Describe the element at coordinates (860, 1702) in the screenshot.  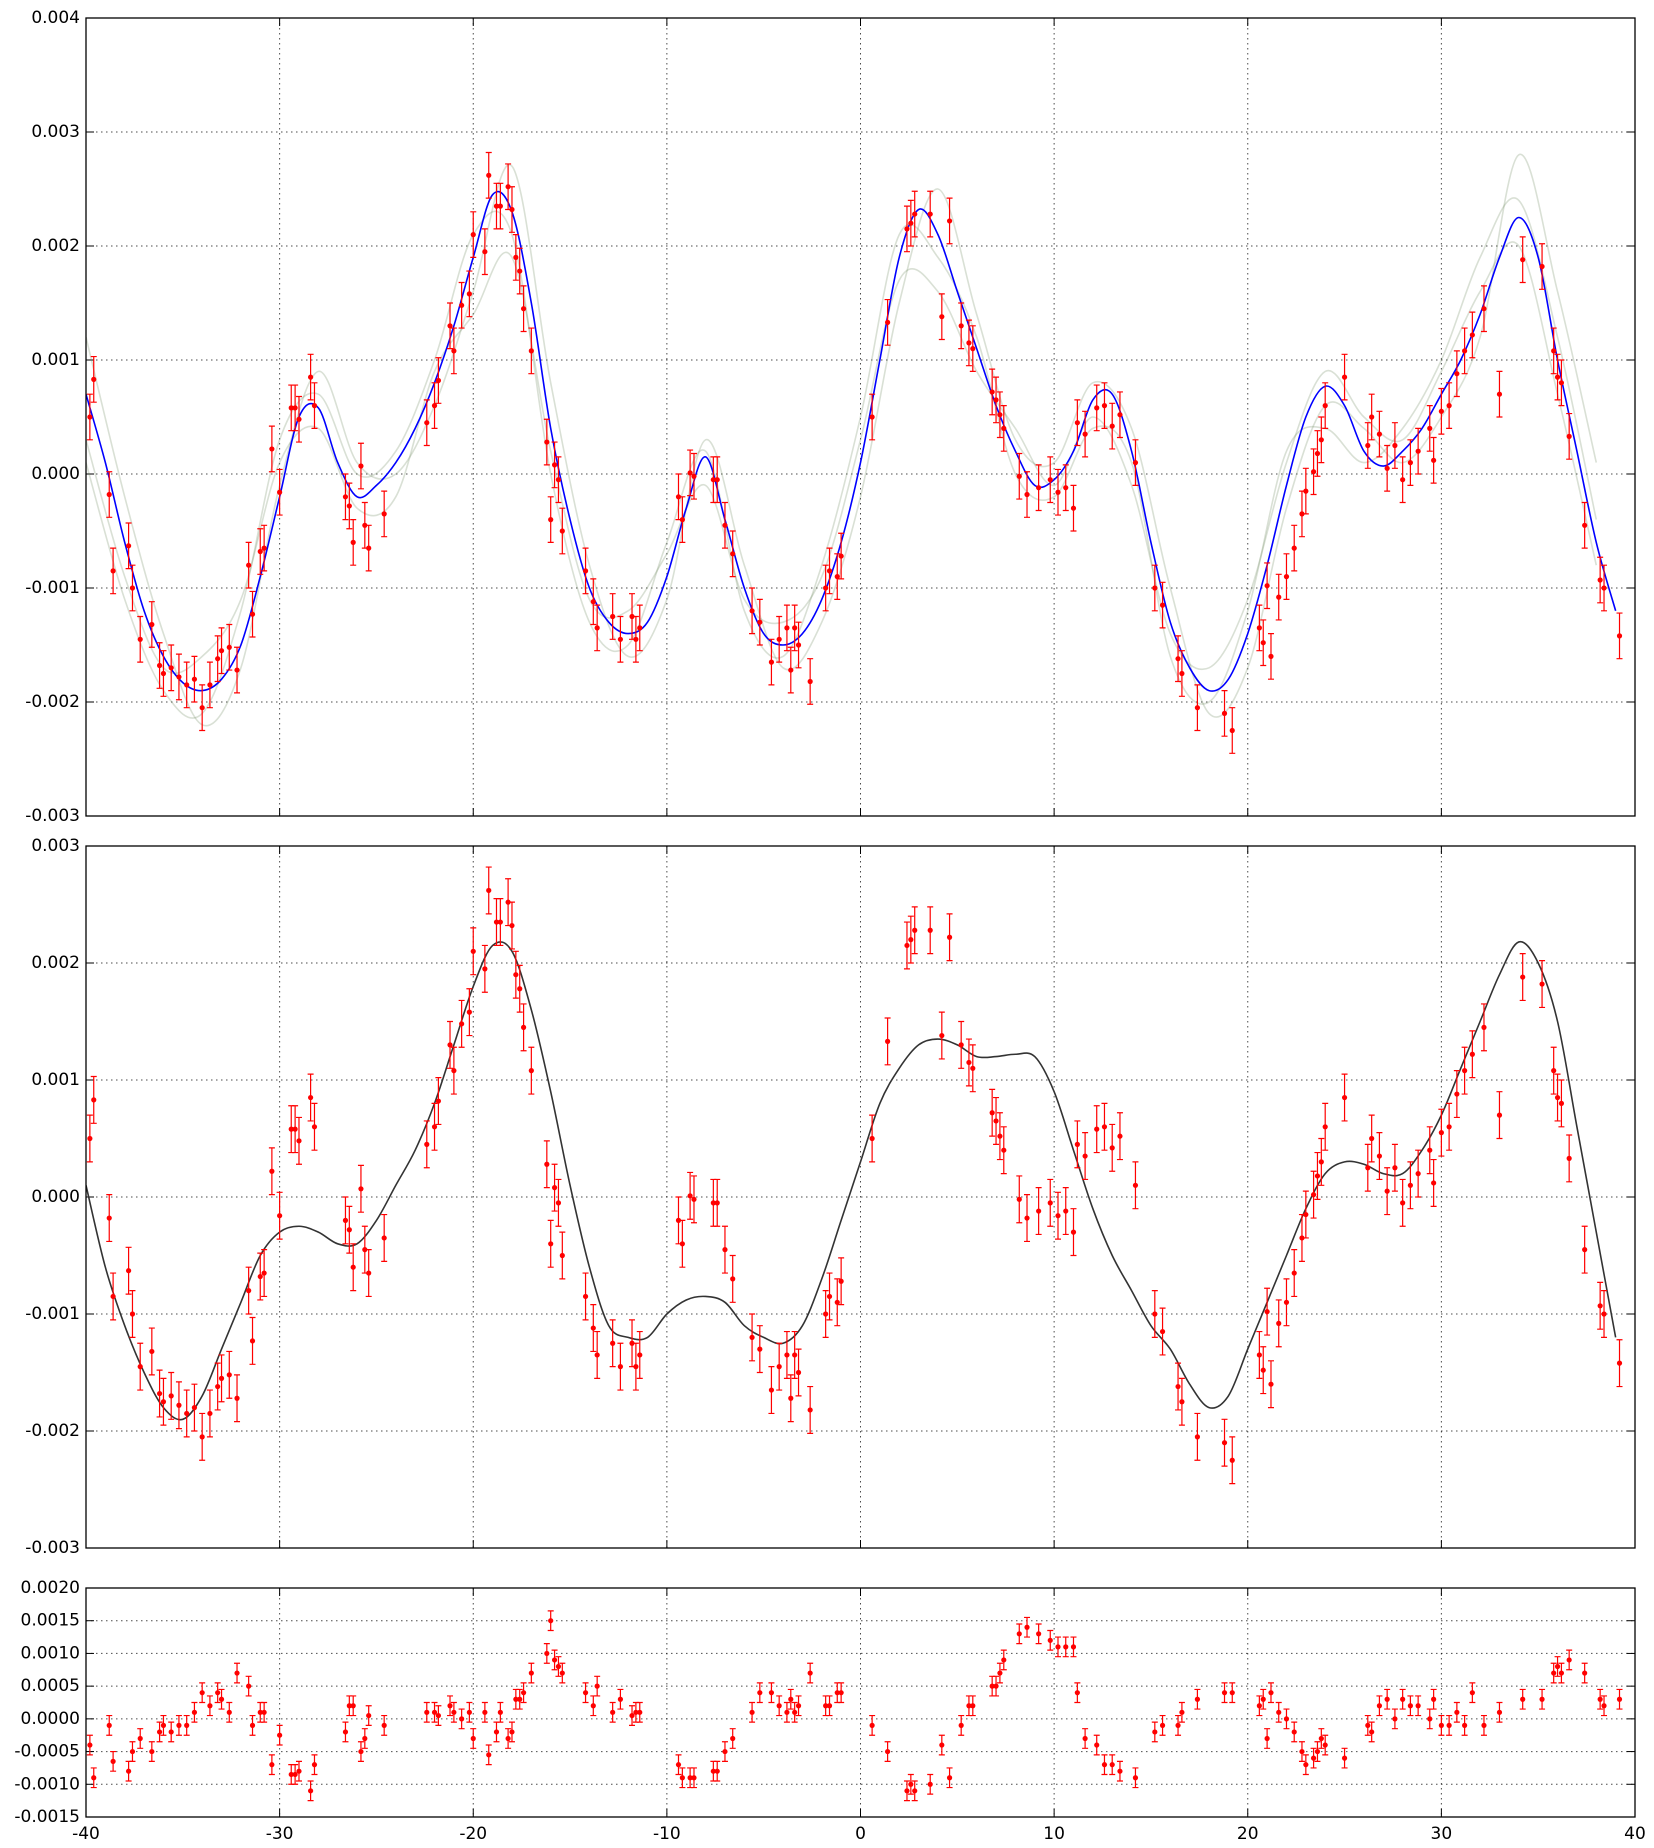
I see `plot-frame` at that location.